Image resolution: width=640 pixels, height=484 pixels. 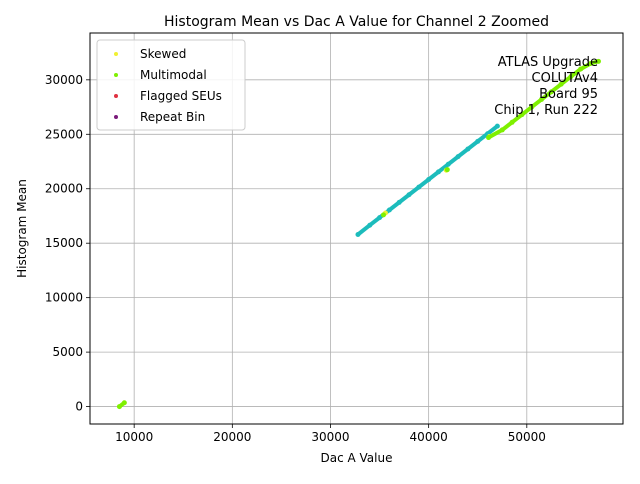 What do you see at coordinates (330, 437) in the screenshot?
I see `x-tick-label: 30000` at bounding box center [330, 437].